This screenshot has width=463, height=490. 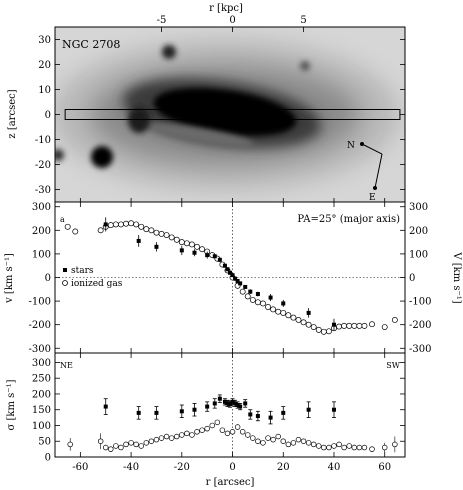 I want to click on dispersion-gas-series, so click(x=232, y=436).